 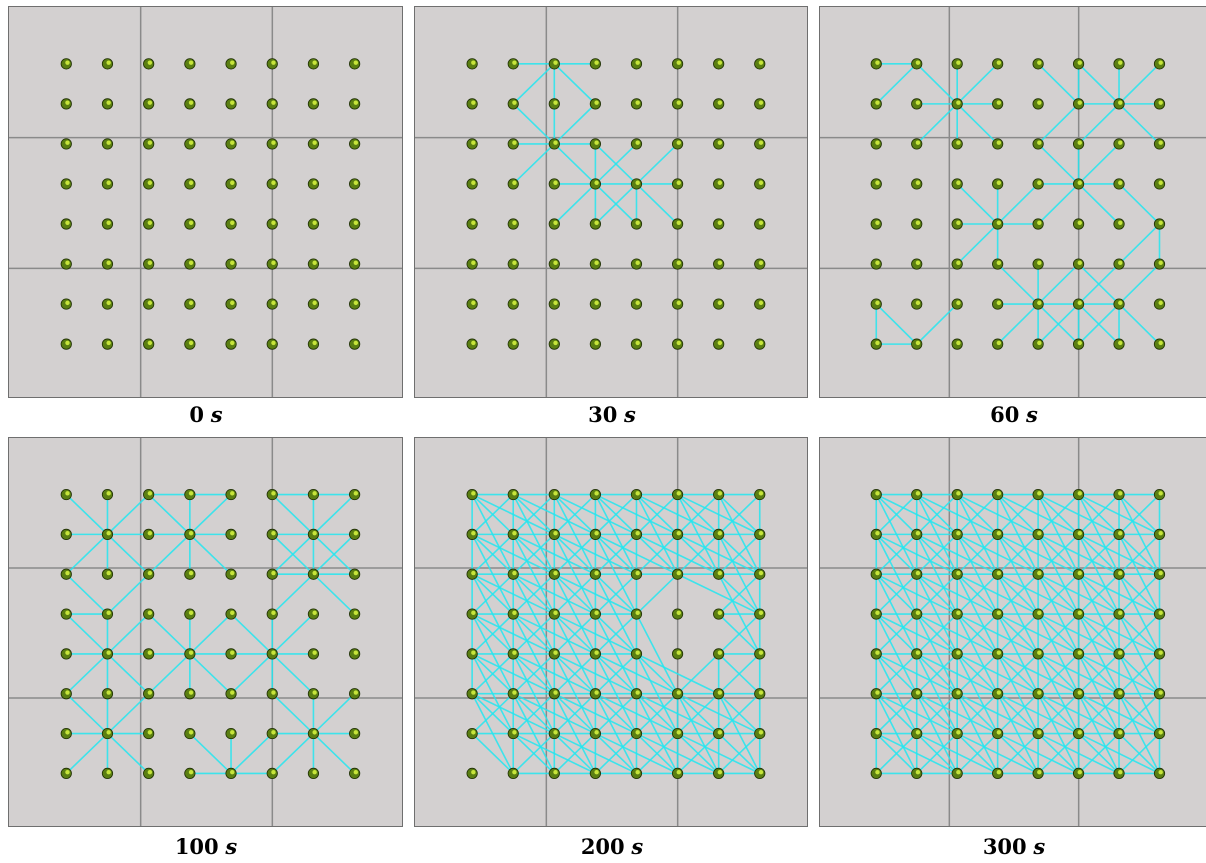 What do you see at coordinates (612, 846) in the screenshot?
I see `caption-200s: 200 s` at bounding box center [612, 846].